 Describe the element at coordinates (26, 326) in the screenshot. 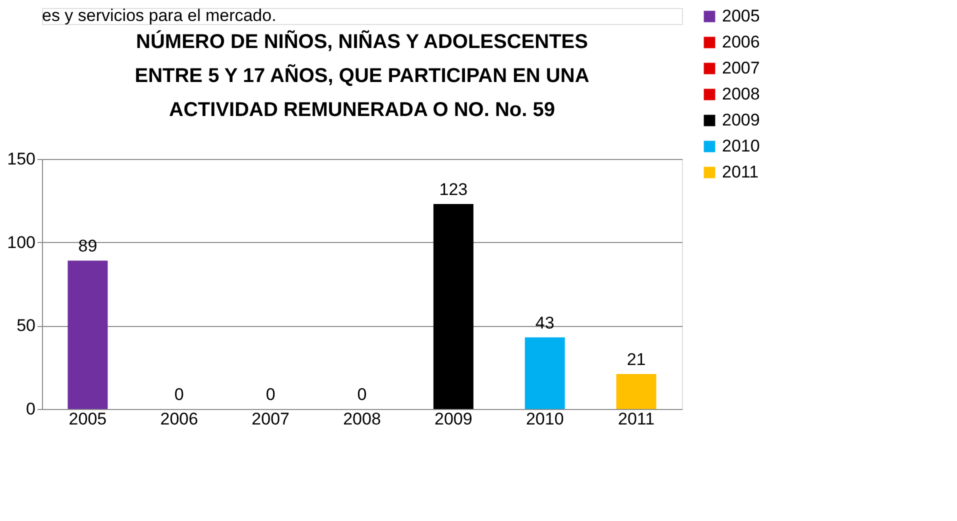

I see `y-tick-label: 50` at that location.